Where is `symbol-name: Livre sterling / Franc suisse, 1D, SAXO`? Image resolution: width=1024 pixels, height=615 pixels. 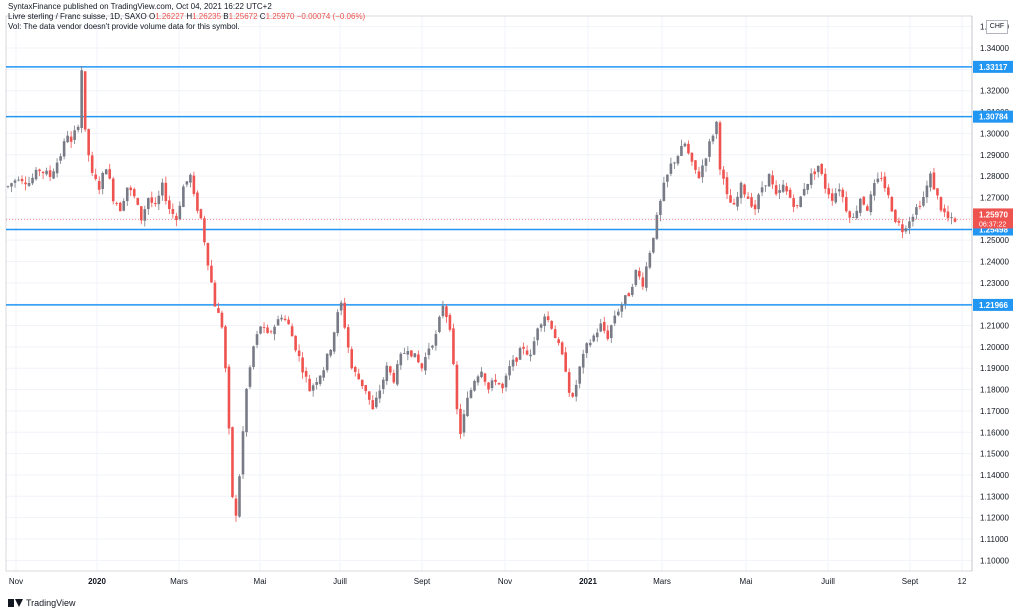 symbol-name: Livre sterling / Franc suisse, 1D, SAXO is located at coordinates (77, 16).